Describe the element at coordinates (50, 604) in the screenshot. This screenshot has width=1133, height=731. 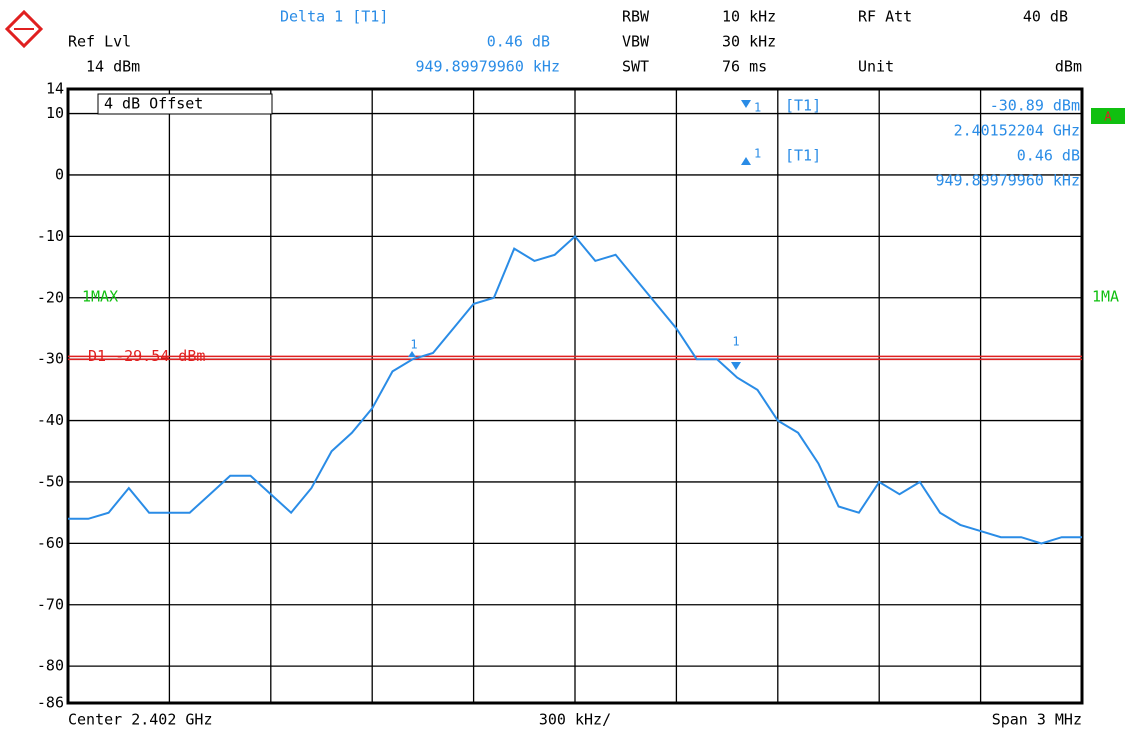
I see `y-tick-label: -70` at that location.